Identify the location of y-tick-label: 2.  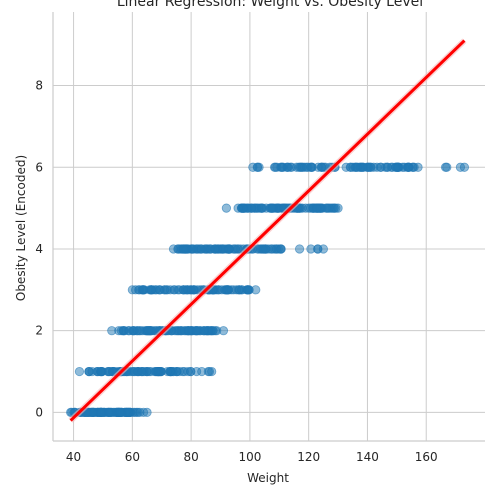
(39, 331).